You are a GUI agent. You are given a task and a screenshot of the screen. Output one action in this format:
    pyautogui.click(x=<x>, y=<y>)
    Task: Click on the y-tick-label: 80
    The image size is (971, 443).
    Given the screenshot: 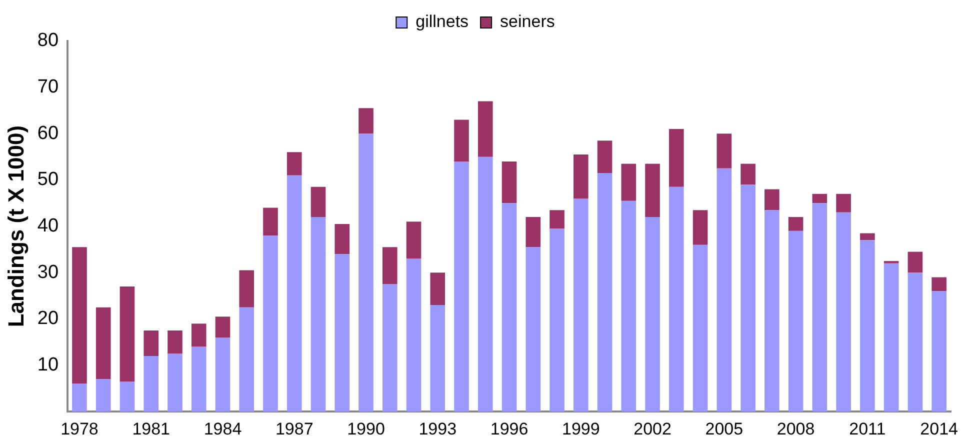 What is the action you would take?
    pyautogui.click(x=48, y=41)
    